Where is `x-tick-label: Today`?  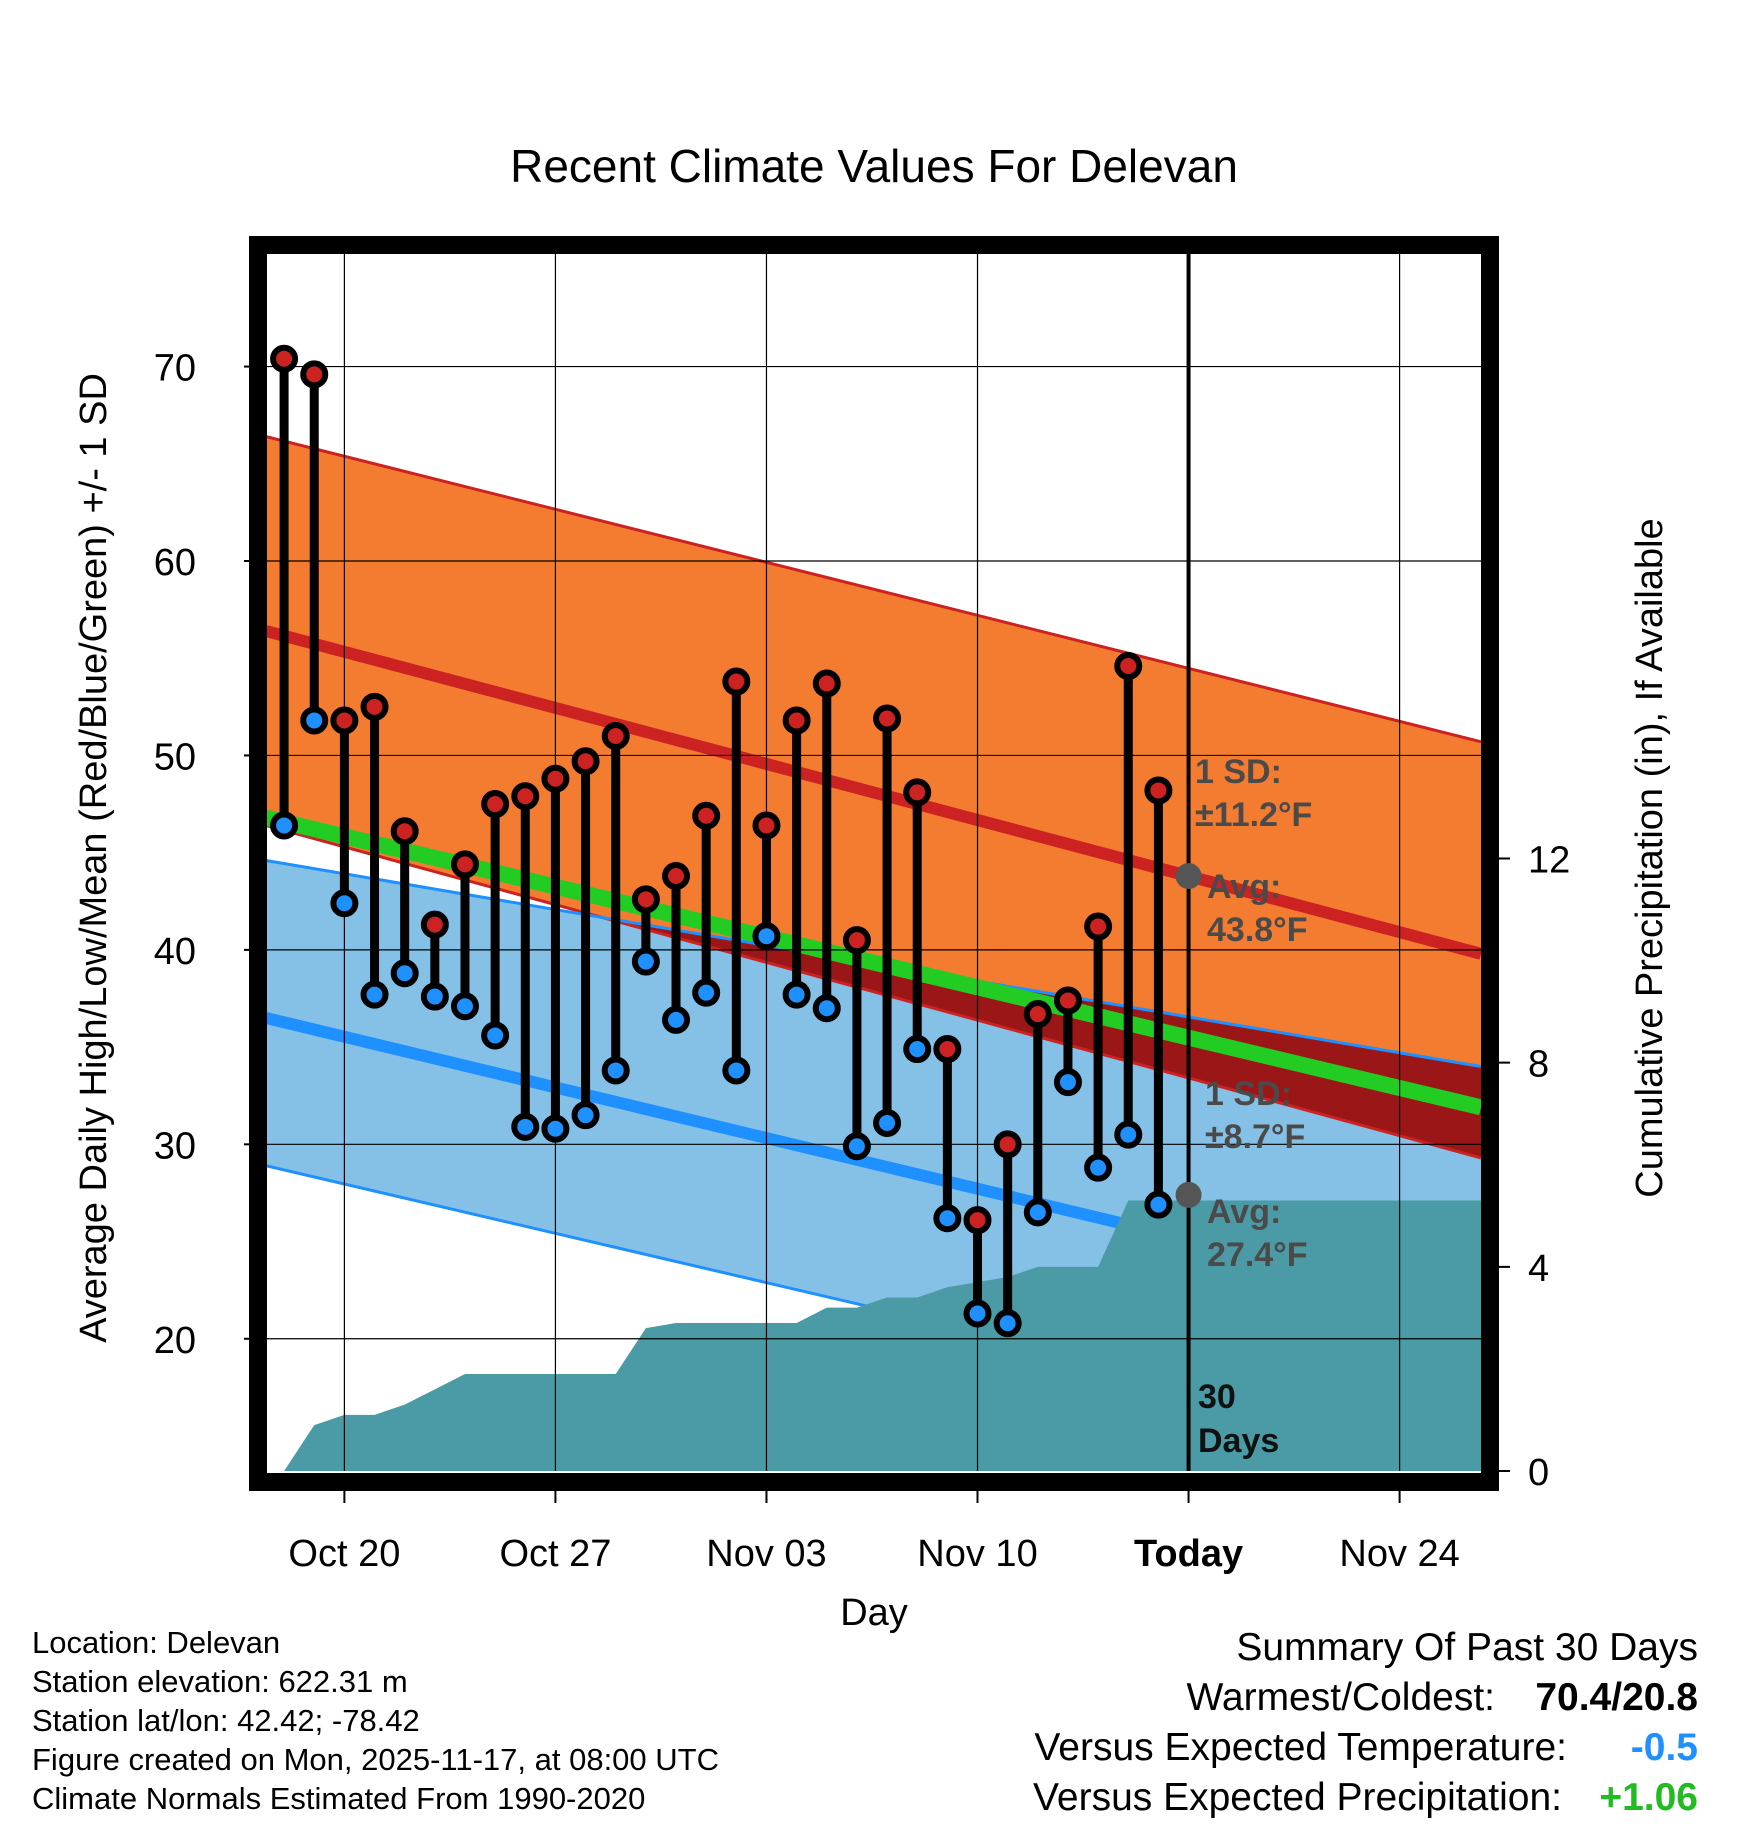
x-tick-label: Today is located at coordinates (1188, 1554).